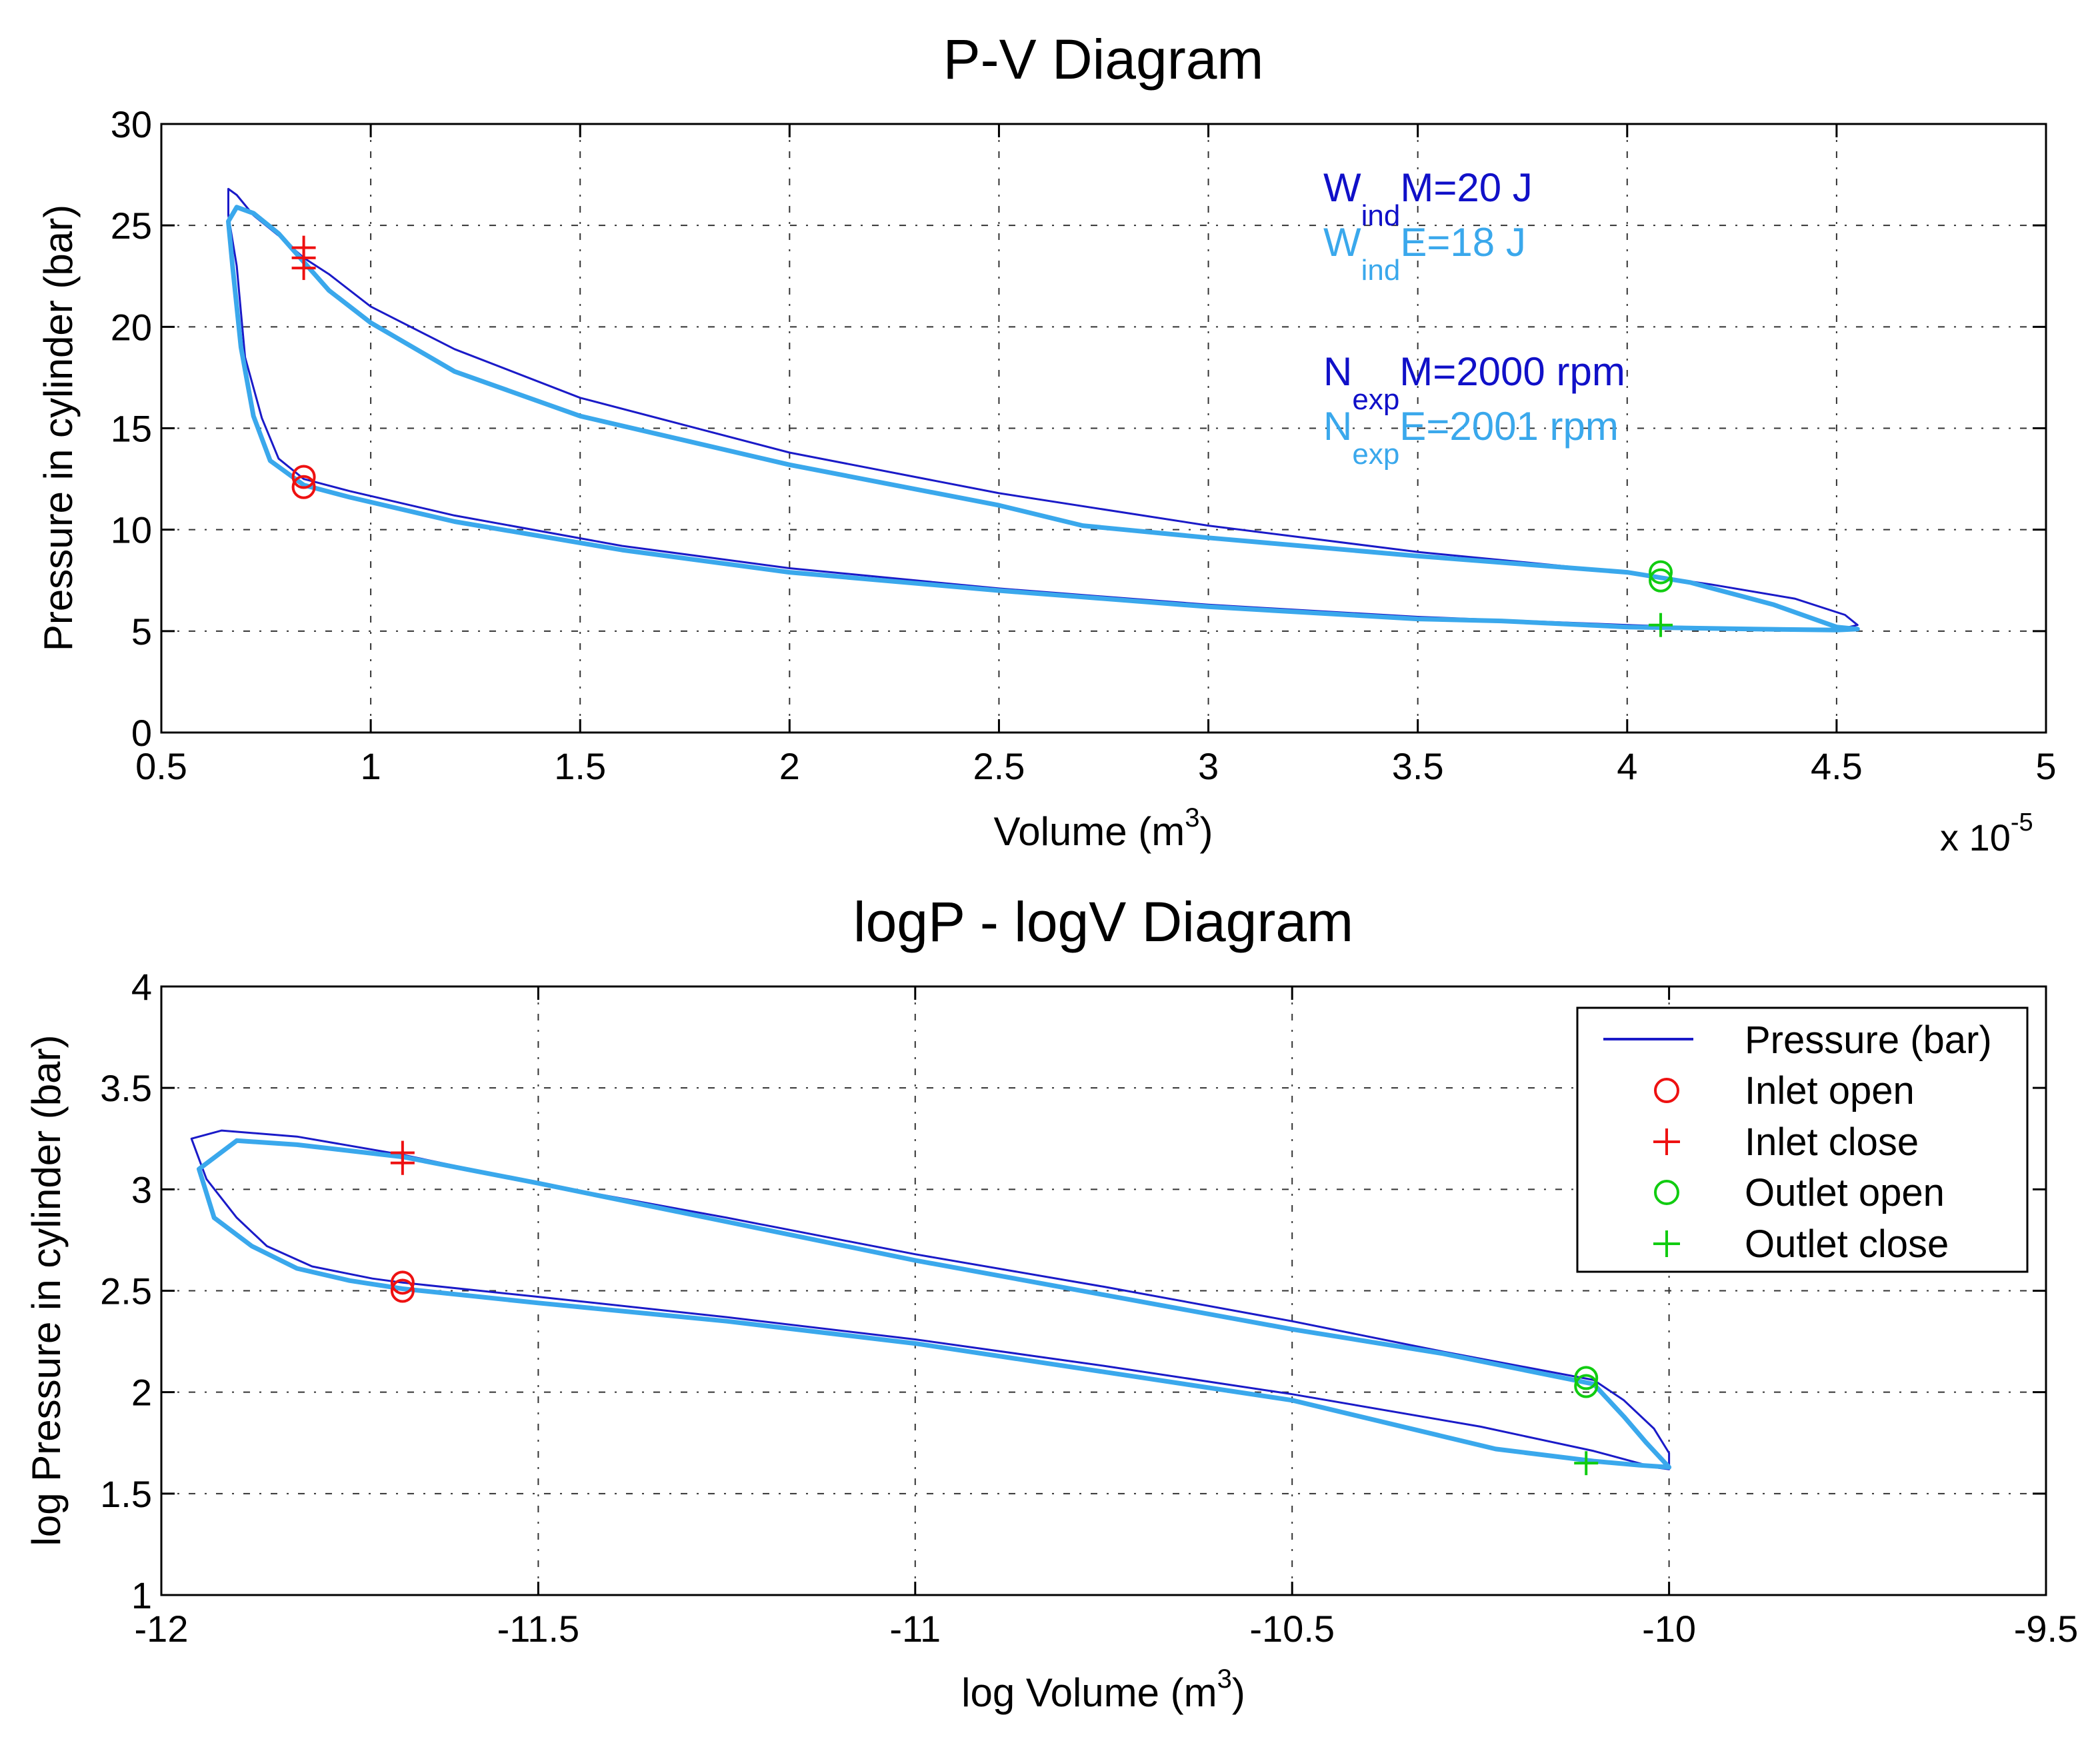 This screenshot has width=2100, height=1751. I want to click on logpv-xlabel-main: log Volume (m, so click(1089, 1692).